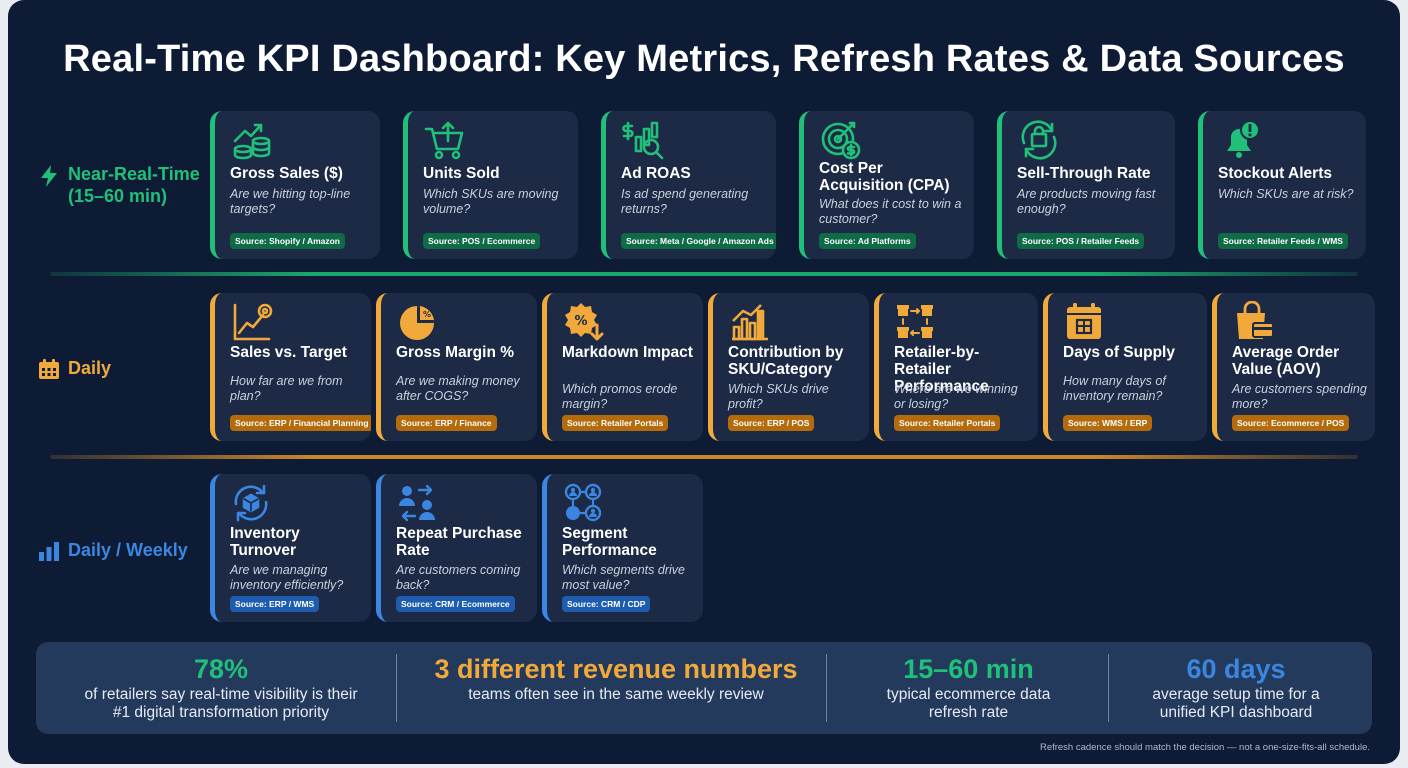 This screenshot has width=1408, height=768. What do you see at coordinates (941, 369) in the screenshot?
I see `kpi-title: Retailer-by-Retailer Performance` at bounding box center [941, 369].